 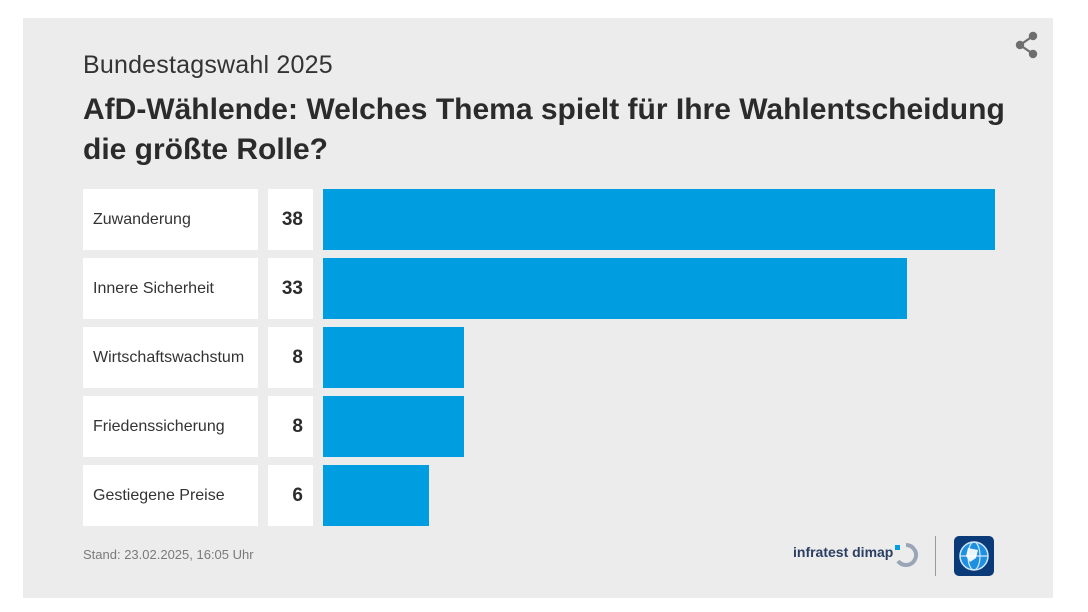 What do you see at coordinates (170, 357) in the screenshot?
I see `category-label: Wirtschaftswachstum` at bounding box center [170, 357].